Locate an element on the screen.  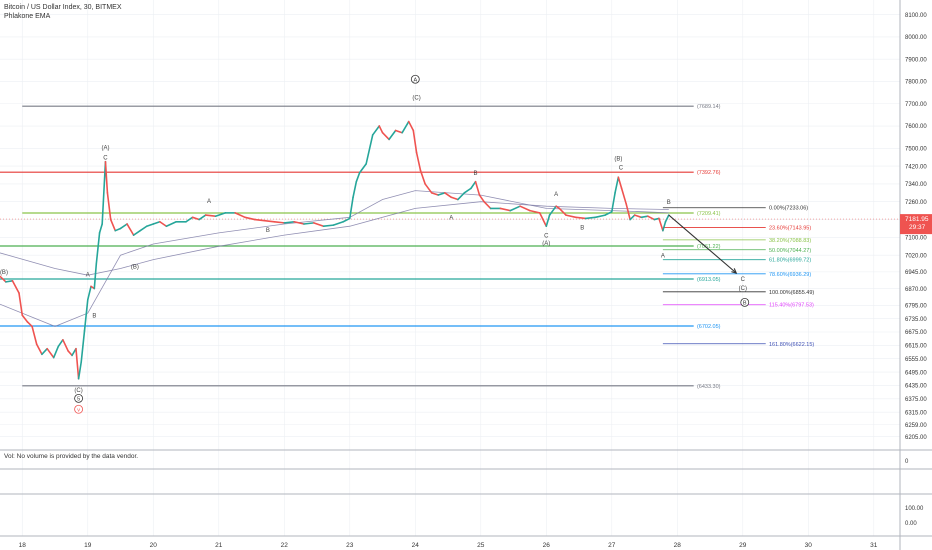
wave-circle-label: A is located at coordinates (415, 80).